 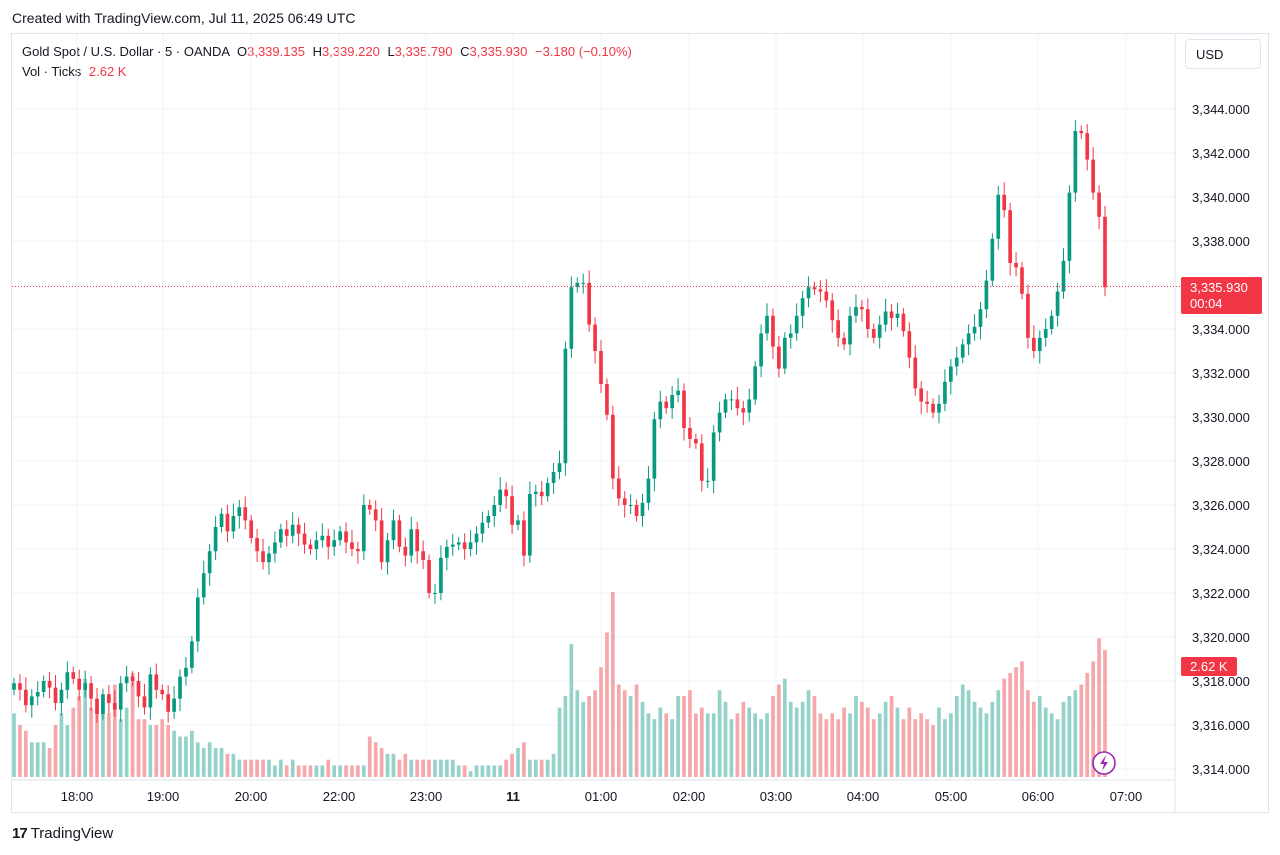 What do you see at coordinates (423, 51) in the screenshot?
I see `low-value: 3,335.790` at bounding box center [423, 51].